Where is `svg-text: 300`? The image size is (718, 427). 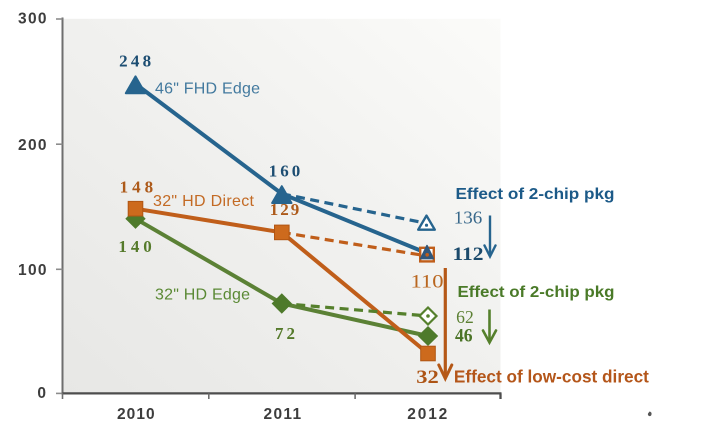
svg-text: 300 is located at coordinates (32, 19).